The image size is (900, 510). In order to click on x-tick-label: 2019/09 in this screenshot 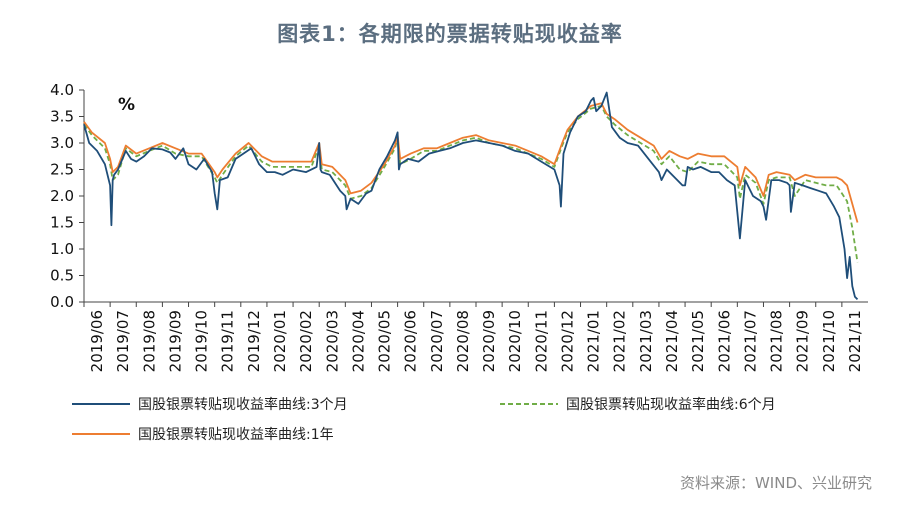, I will do `click(175, 341)`.